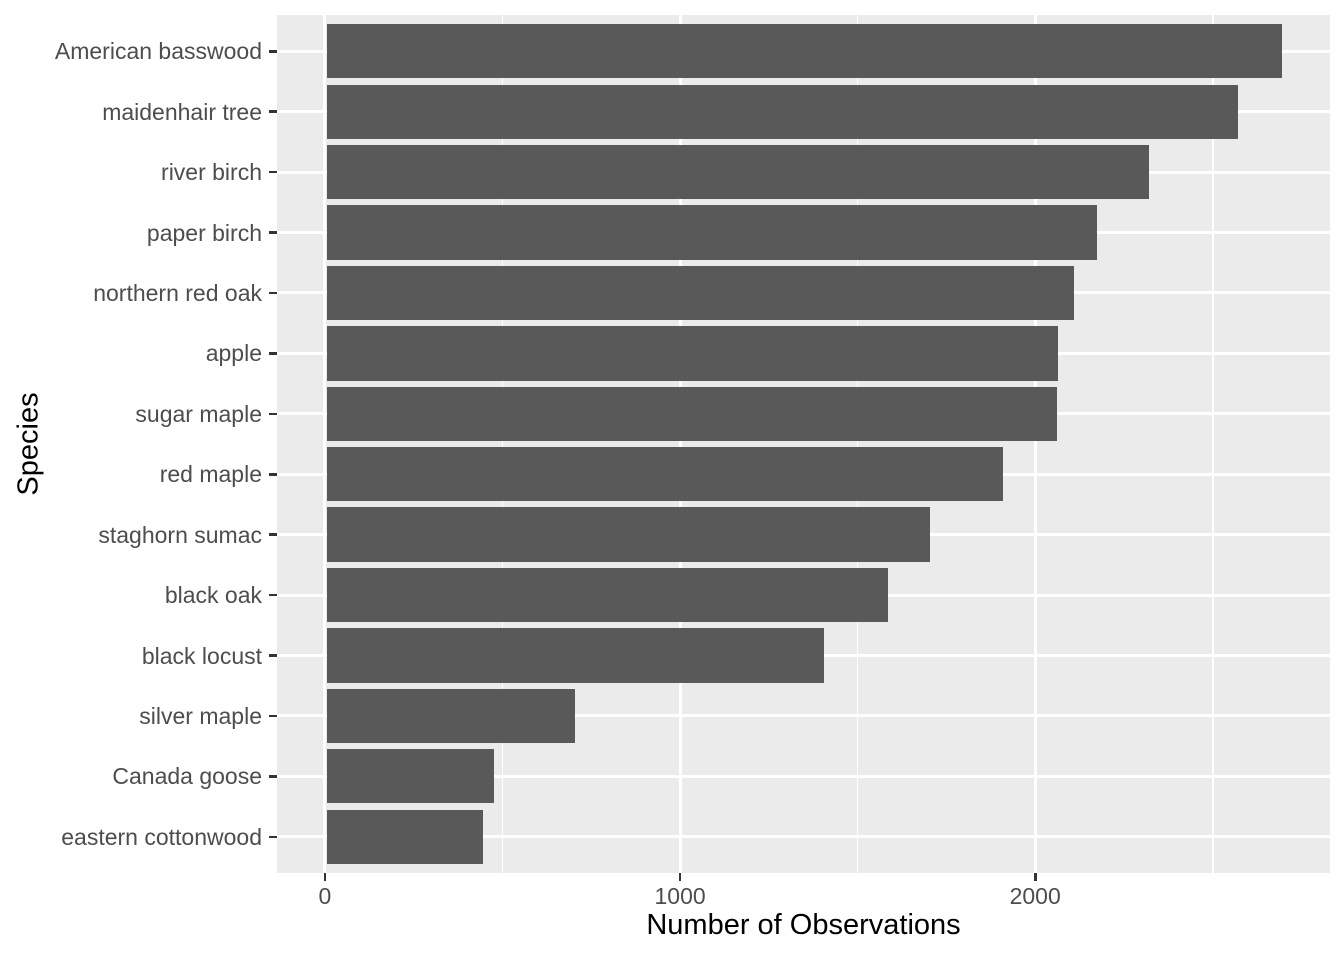 Image resolution: width=1344 pixels, height=960 pixels. I want to click on y-tick-label-sugar-maple: sugar maple, so click(198, 413).